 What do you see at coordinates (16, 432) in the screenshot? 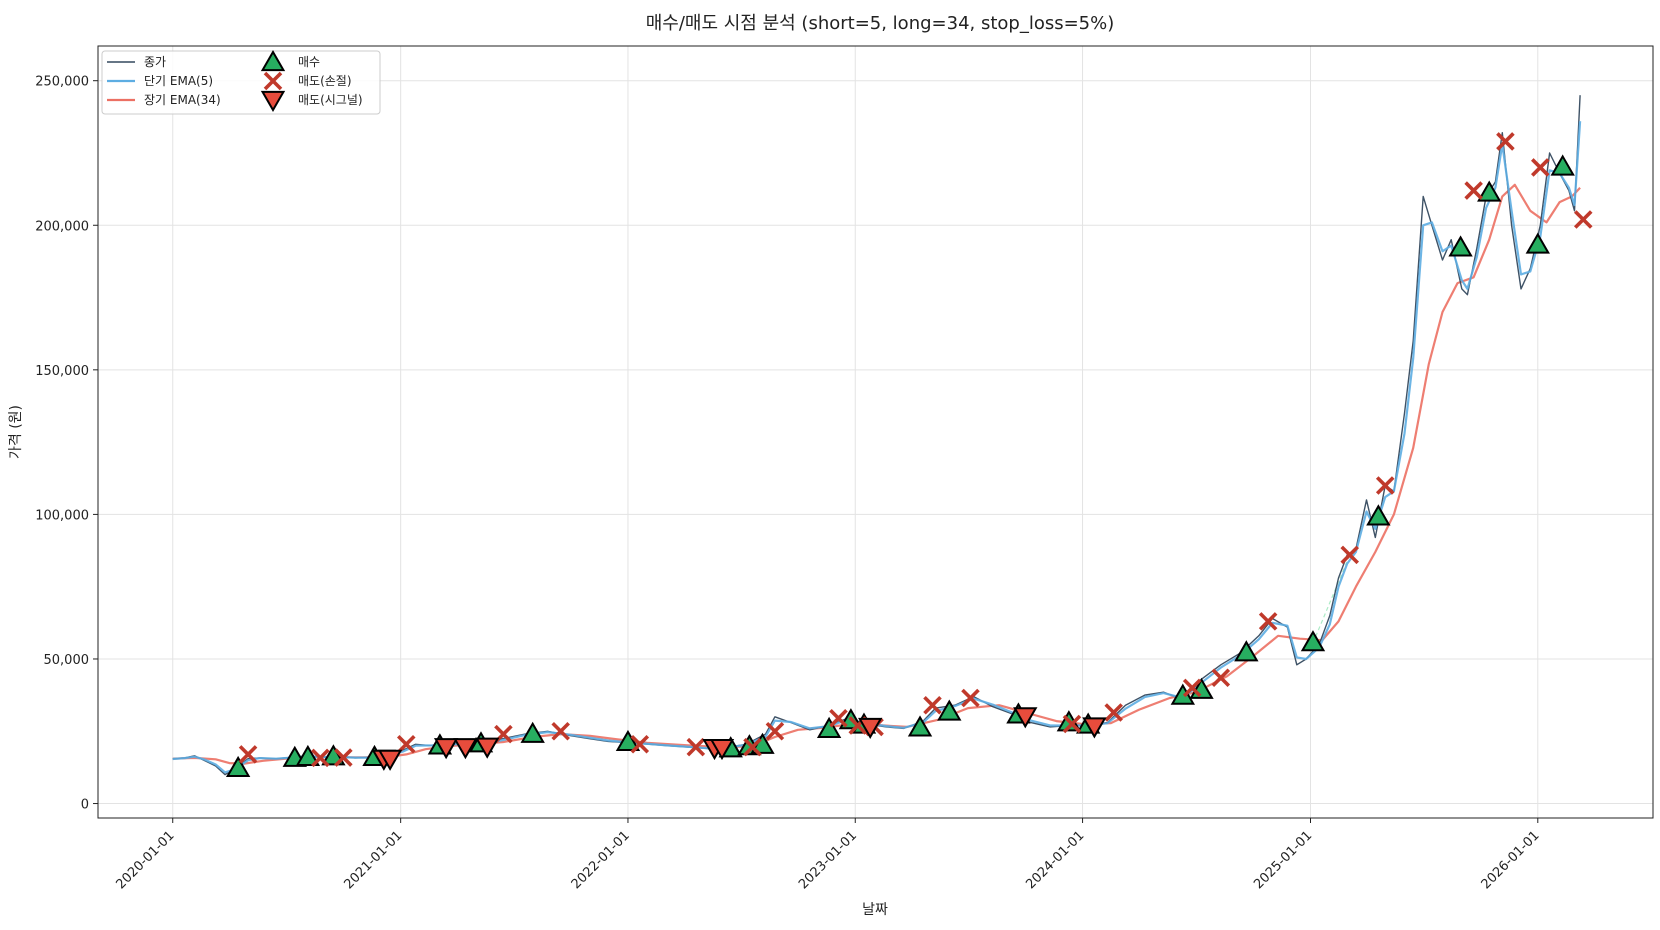
I see `y-axis-label: 가격 (원)` at bounding box center [16, 432].